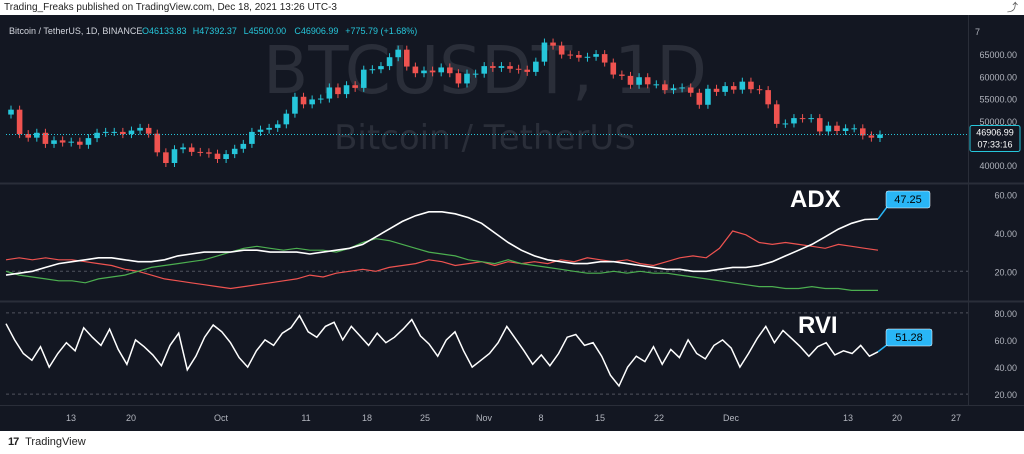 The width and height of the screenshot is (1024, 454). What do you see at coordinates (75, 31) in the screenshot?
I see `chart-title: Bitcoin / TetherUS, 1D, BINANCE` at bounding box center [75, 31].